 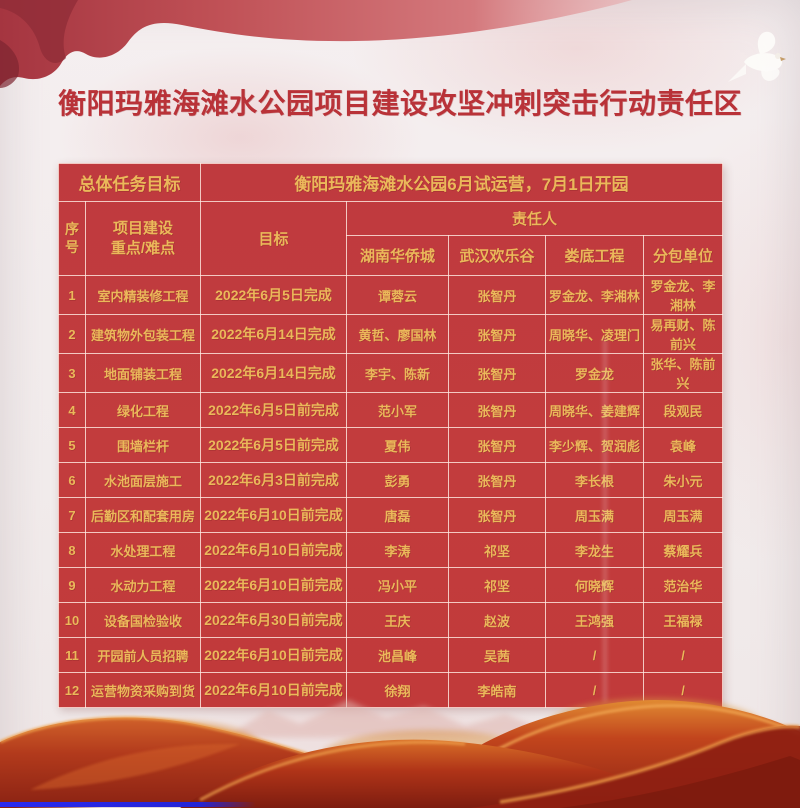 I want to click on cell-seq: 8, so click(x=72, y=550).